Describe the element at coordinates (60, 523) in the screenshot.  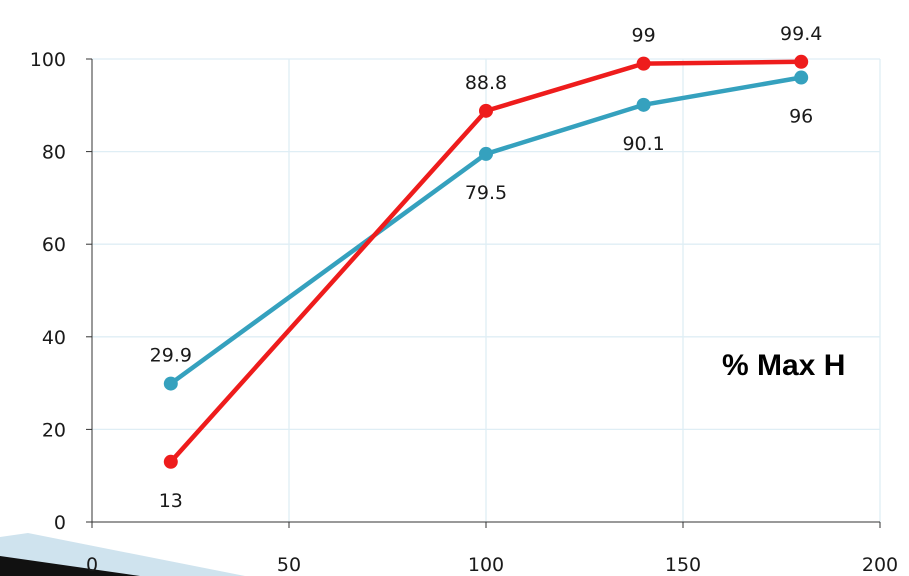
I see `y-tick-label: 0` at that location.